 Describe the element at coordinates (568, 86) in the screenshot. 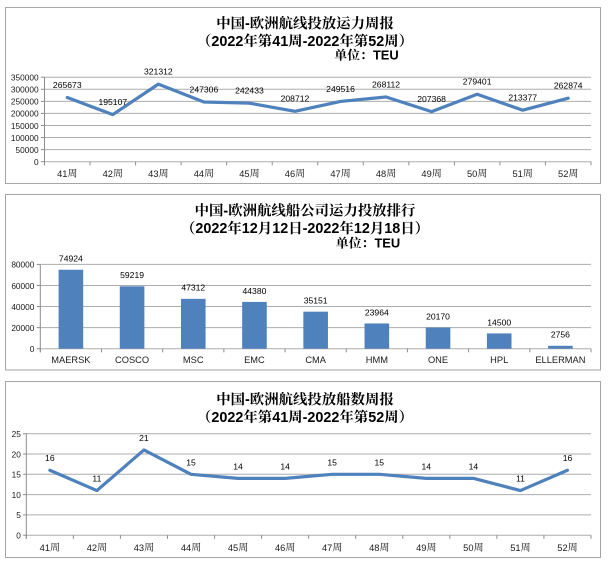

I see `svg-text: 262874` at that location.